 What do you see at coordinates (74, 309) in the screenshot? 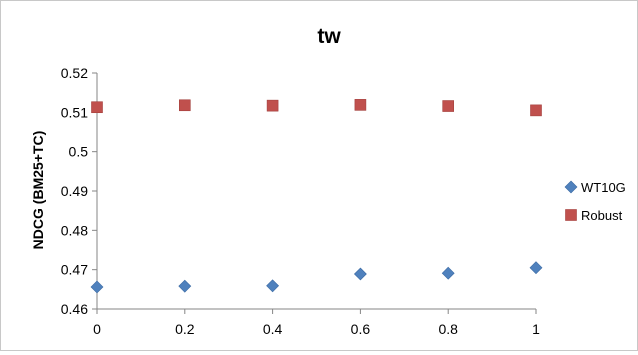
I see `y-tick-label: 0.46` at bounding box center [74, 309].